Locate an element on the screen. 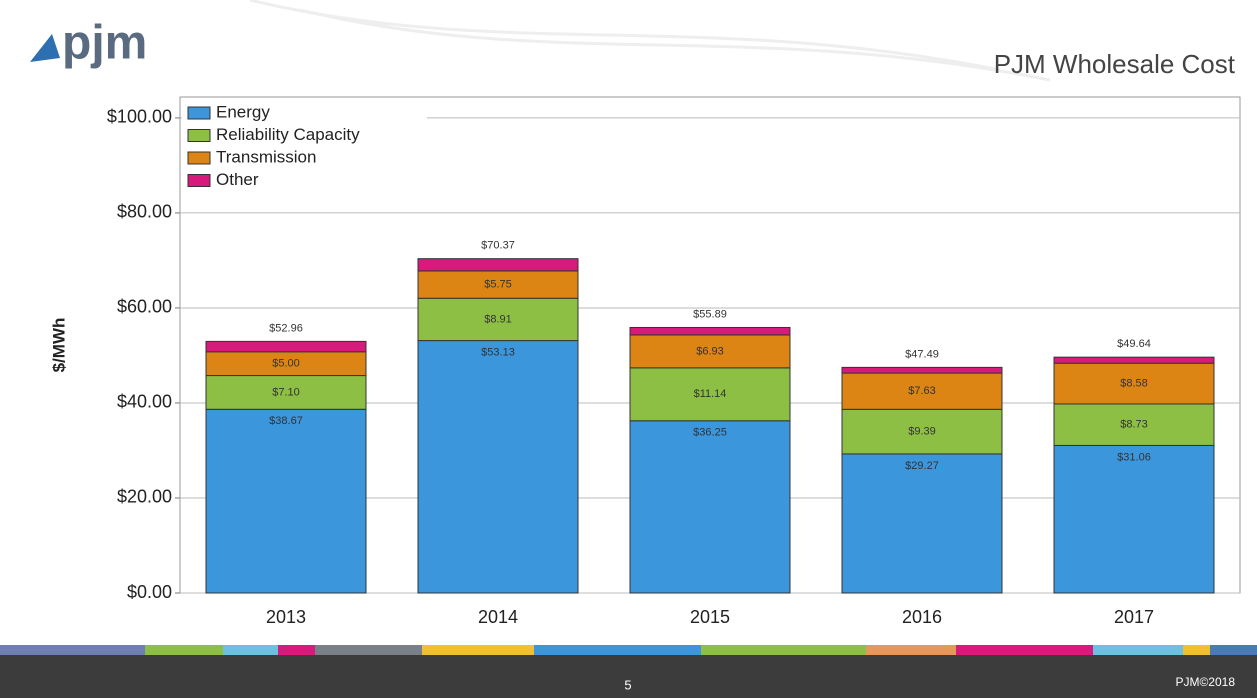 The height and width of the screenshot is (698, 1257). y-tick-label: $0.00 is located at coordinates (149, 592).